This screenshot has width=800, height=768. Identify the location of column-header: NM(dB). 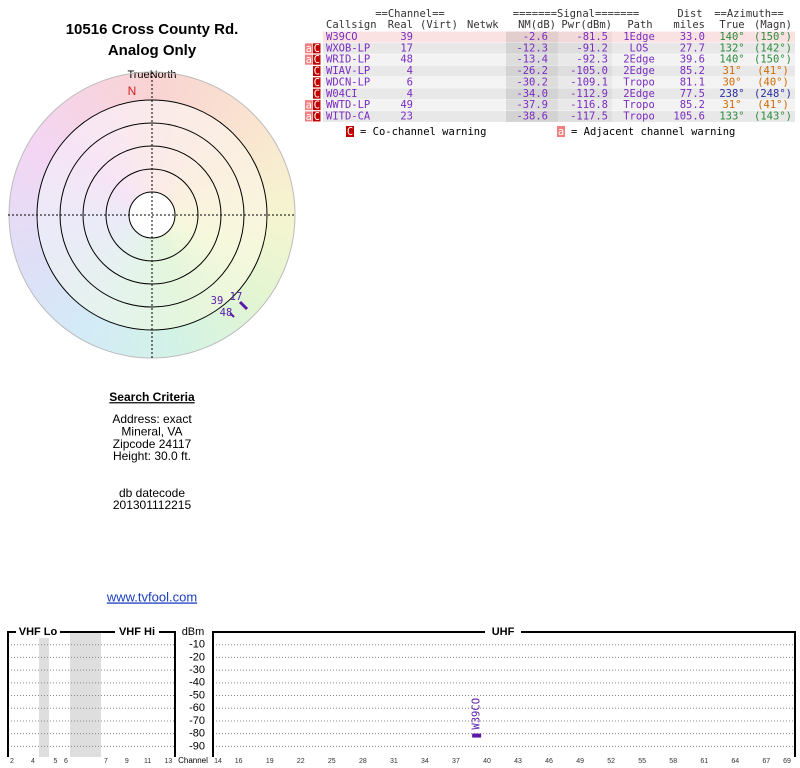
(537, 25).